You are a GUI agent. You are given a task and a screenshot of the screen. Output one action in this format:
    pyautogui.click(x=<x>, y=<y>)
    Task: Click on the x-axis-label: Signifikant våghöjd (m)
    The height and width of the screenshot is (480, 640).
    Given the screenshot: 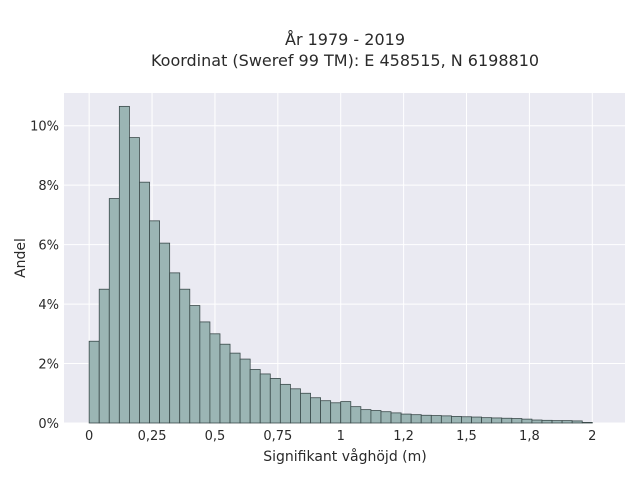 What is the action you would take?
    pyautogui.click(x=344, y=456)
    